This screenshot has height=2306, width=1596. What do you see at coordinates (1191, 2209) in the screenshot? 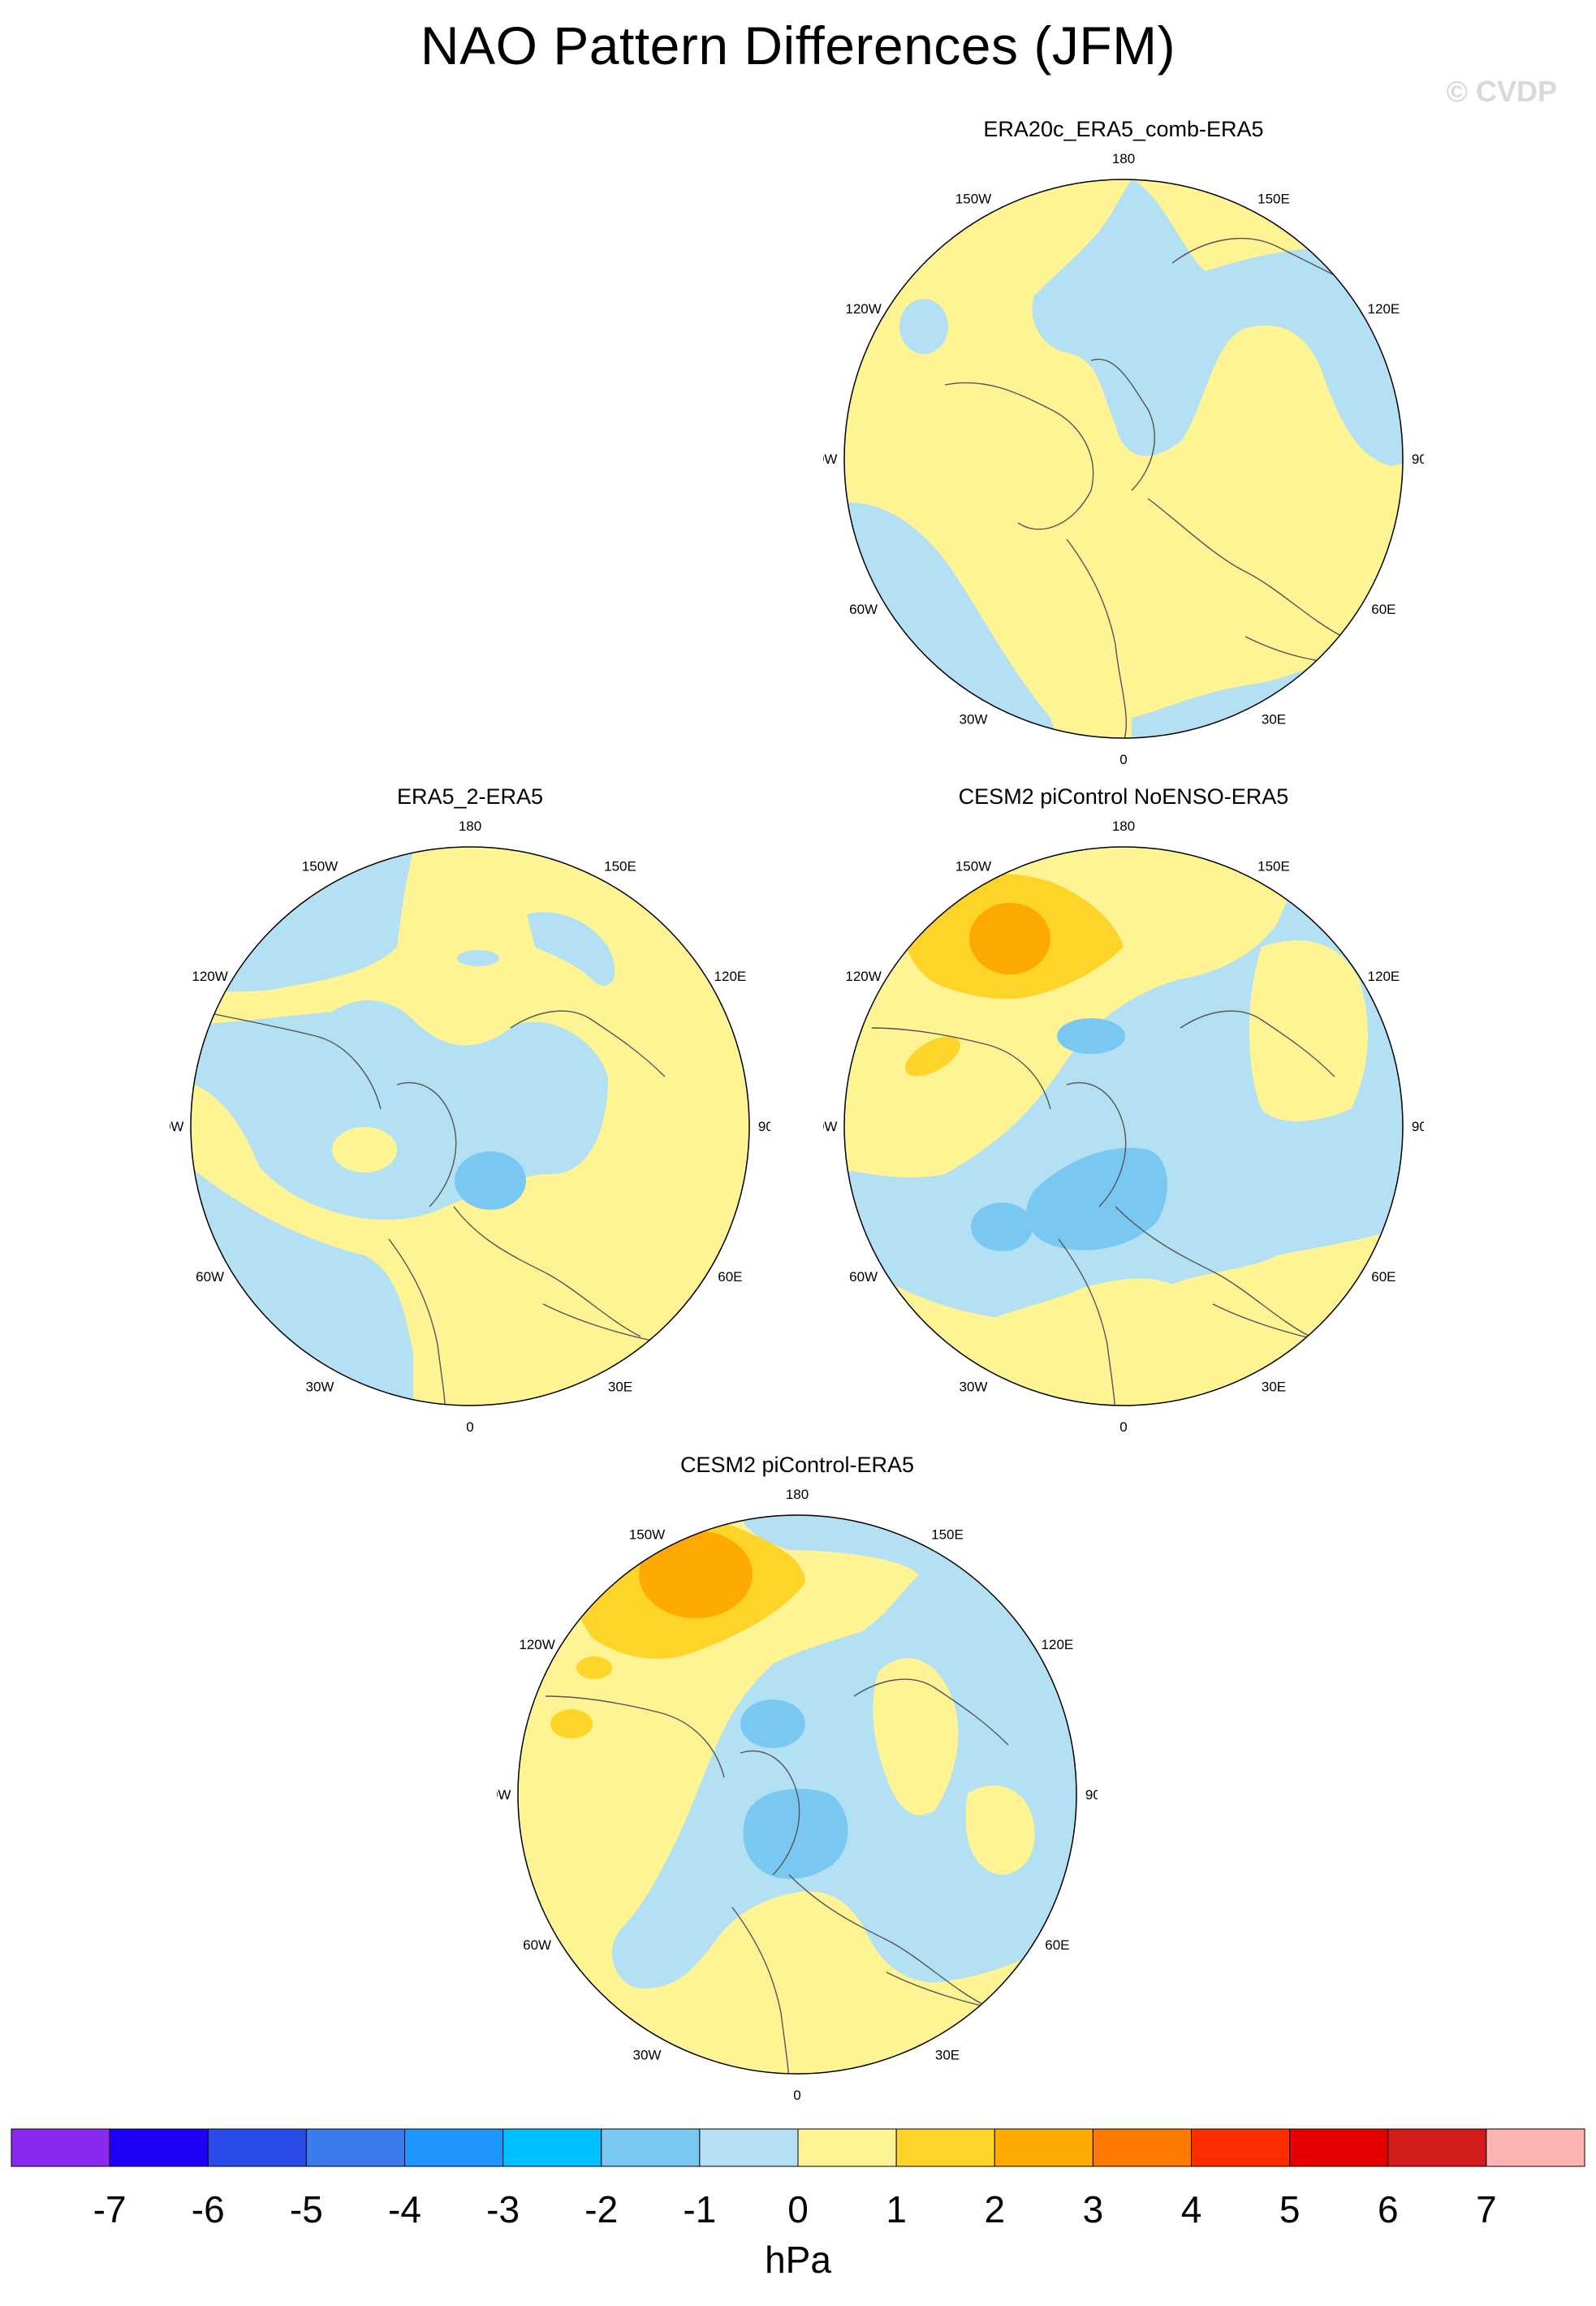
I see `colorbar-tick-label: 4` at bounding box center [1191, 2209].